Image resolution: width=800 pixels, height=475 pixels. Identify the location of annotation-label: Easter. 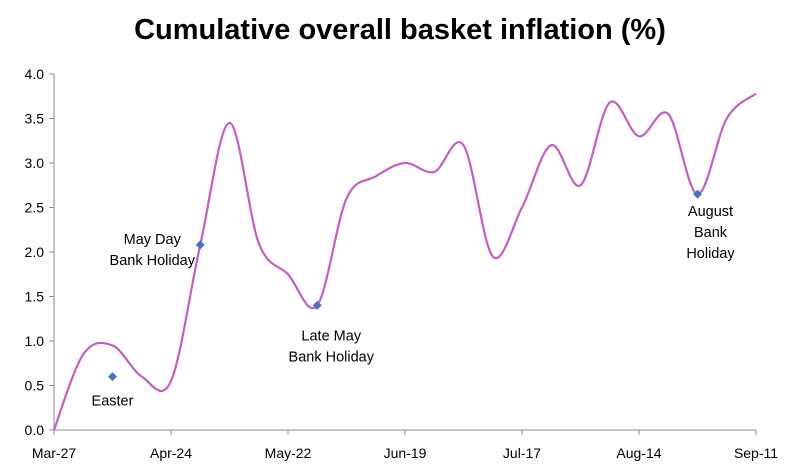
(113, 402).